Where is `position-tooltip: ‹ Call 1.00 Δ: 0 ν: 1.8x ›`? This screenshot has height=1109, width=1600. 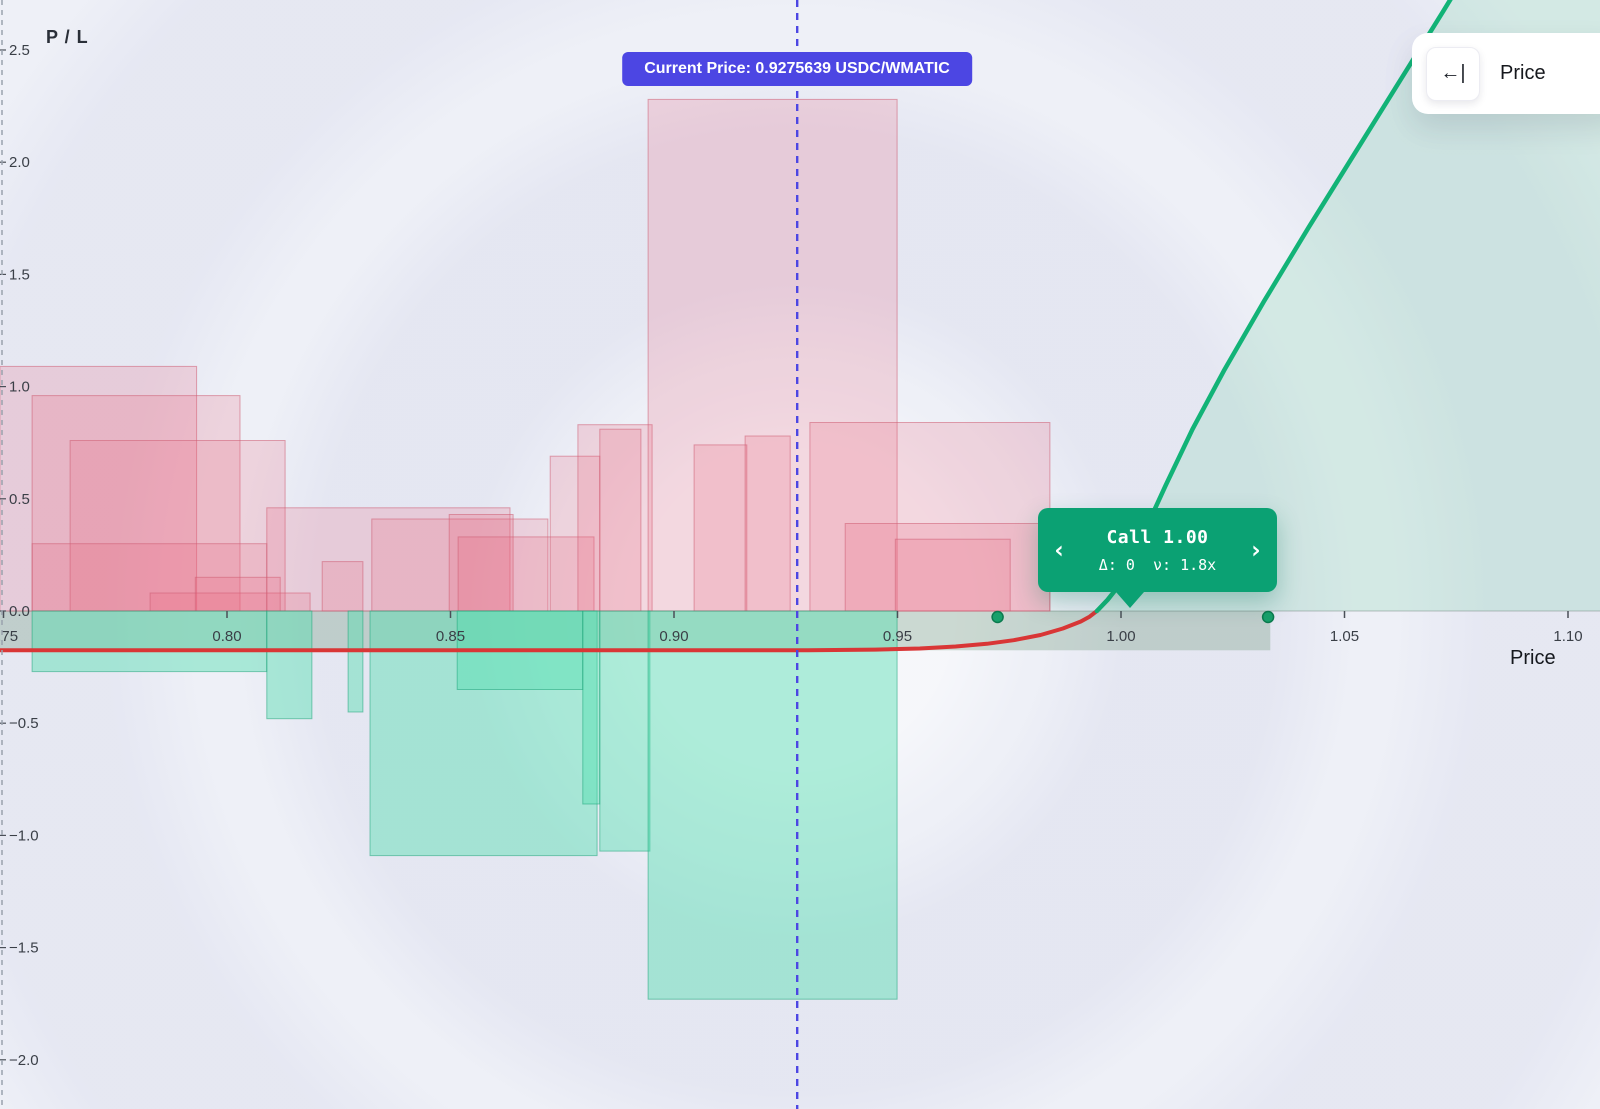 position-tooltip: ‹ Call 1.00 Δ: 0 ν: 1.8x › is located at coordinates (1157, 558).